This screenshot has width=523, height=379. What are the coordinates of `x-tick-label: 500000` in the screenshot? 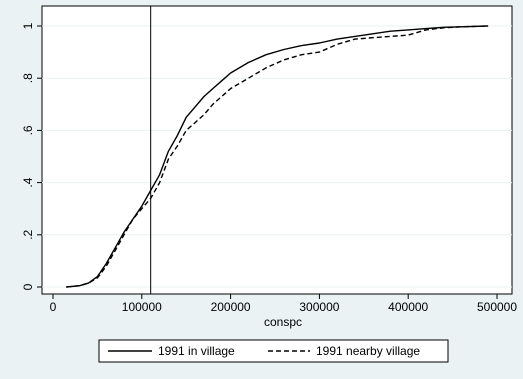 It's located at (497, 307).